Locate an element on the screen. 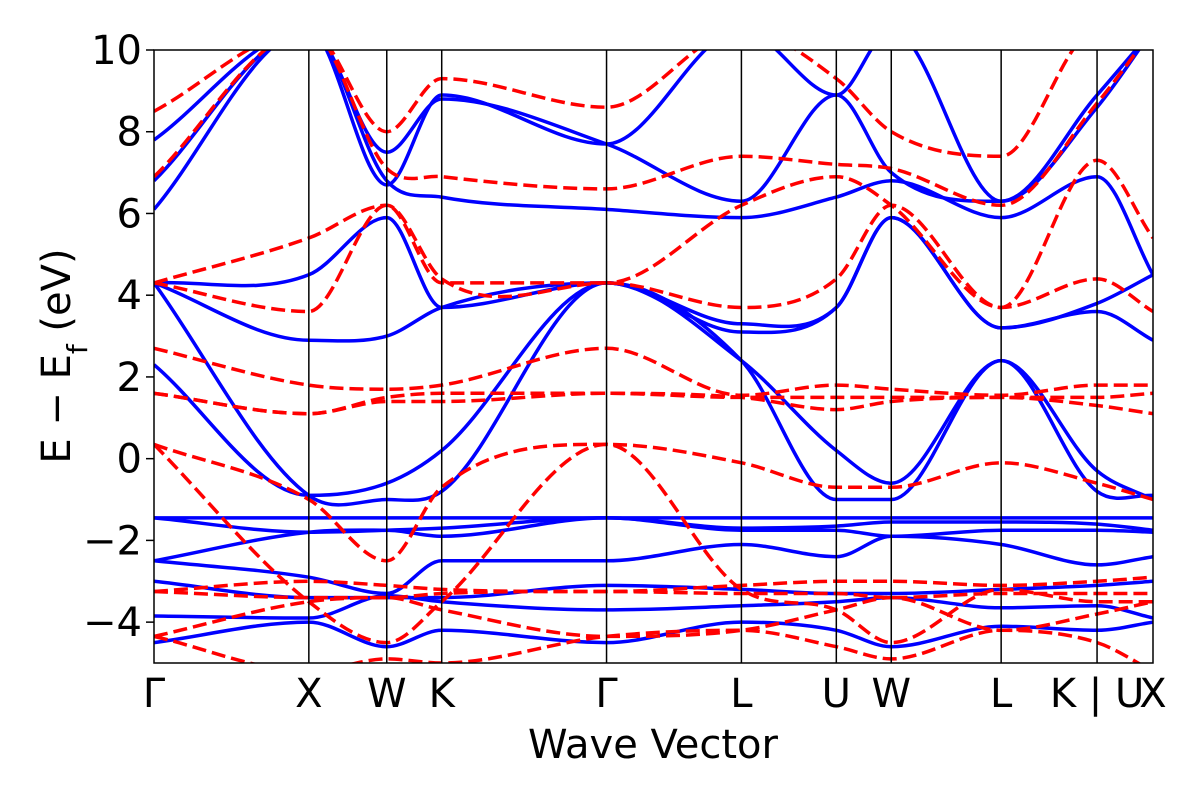 This screenshot has height=800, width=1200. y-axis-label: E − Ef (eV) is located at coordinates (64, 355).